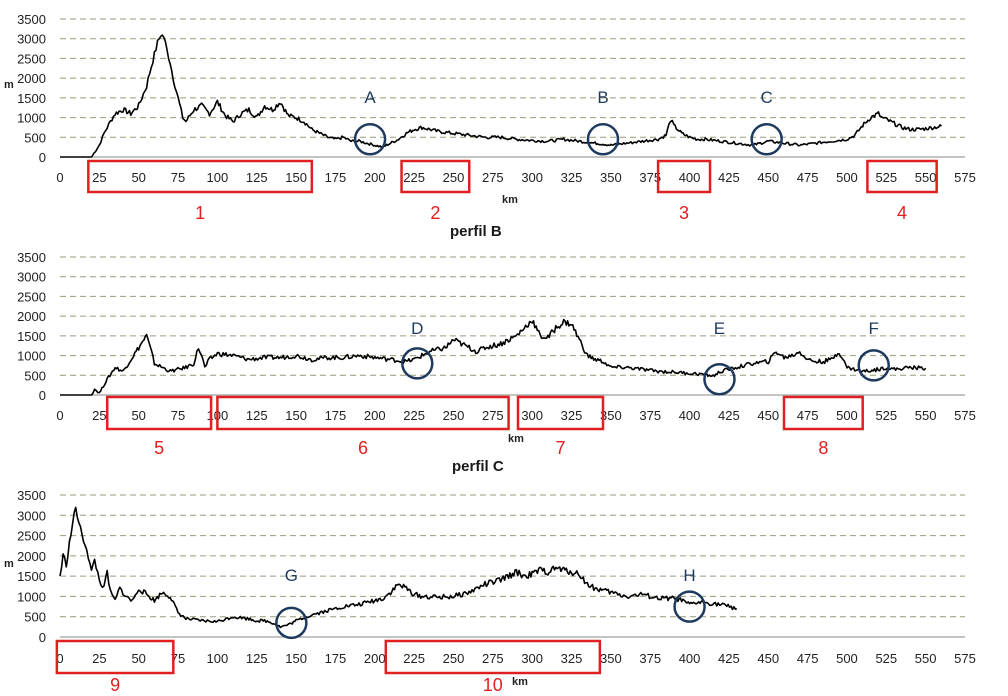  What do you see at coordinates (363, 448) in the screenshot?
I see `range-label-6: 6` at bounding box center [363, 448].